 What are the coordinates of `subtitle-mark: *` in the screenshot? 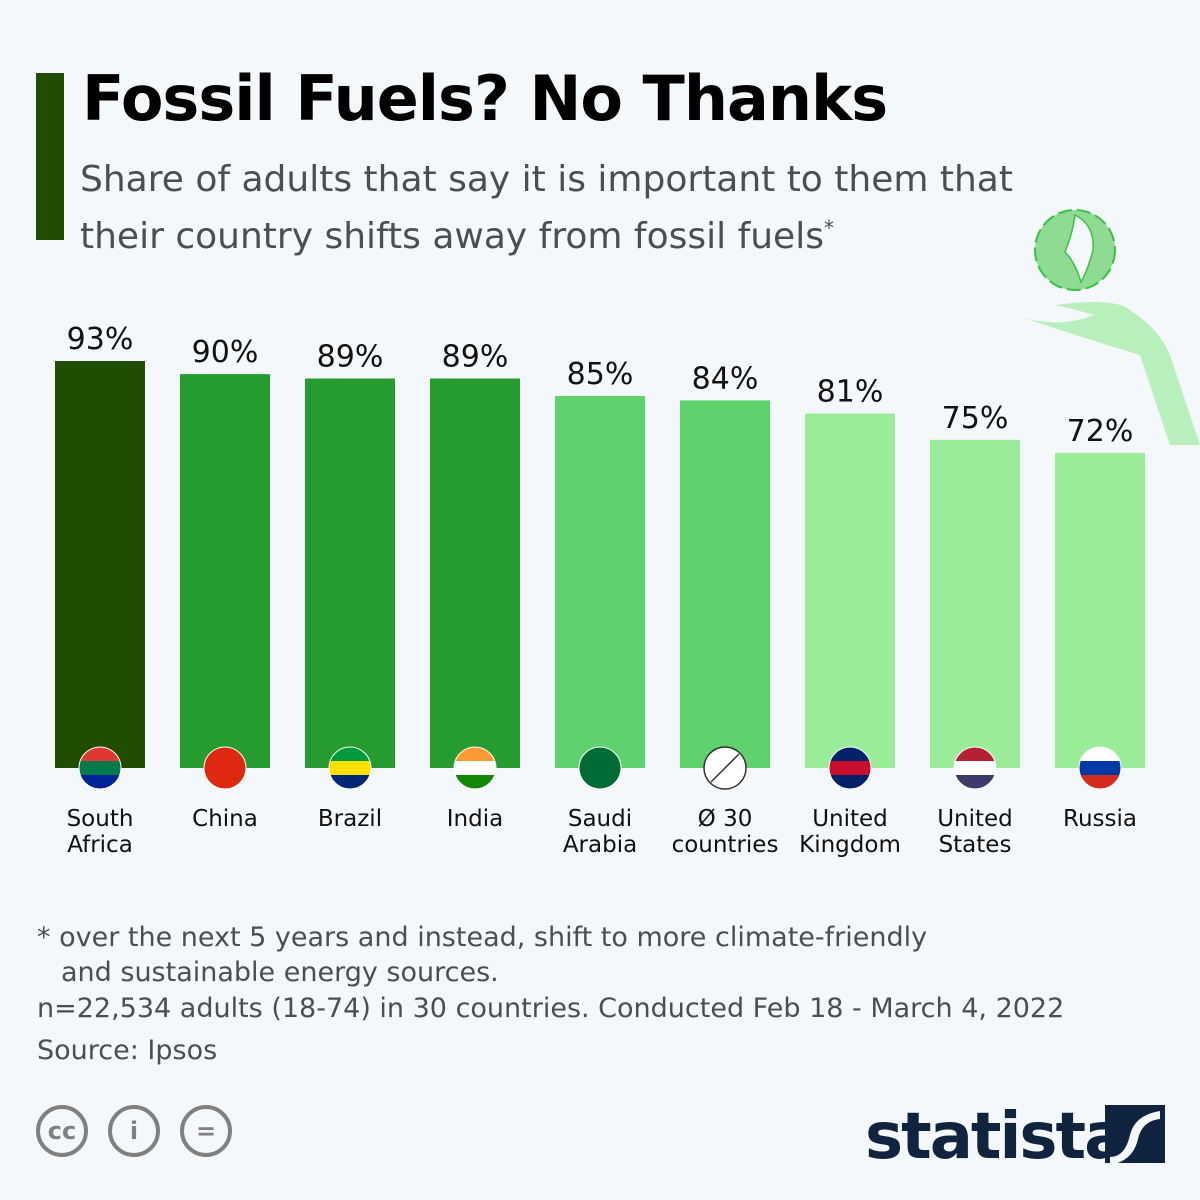 It's located at (828, 228).